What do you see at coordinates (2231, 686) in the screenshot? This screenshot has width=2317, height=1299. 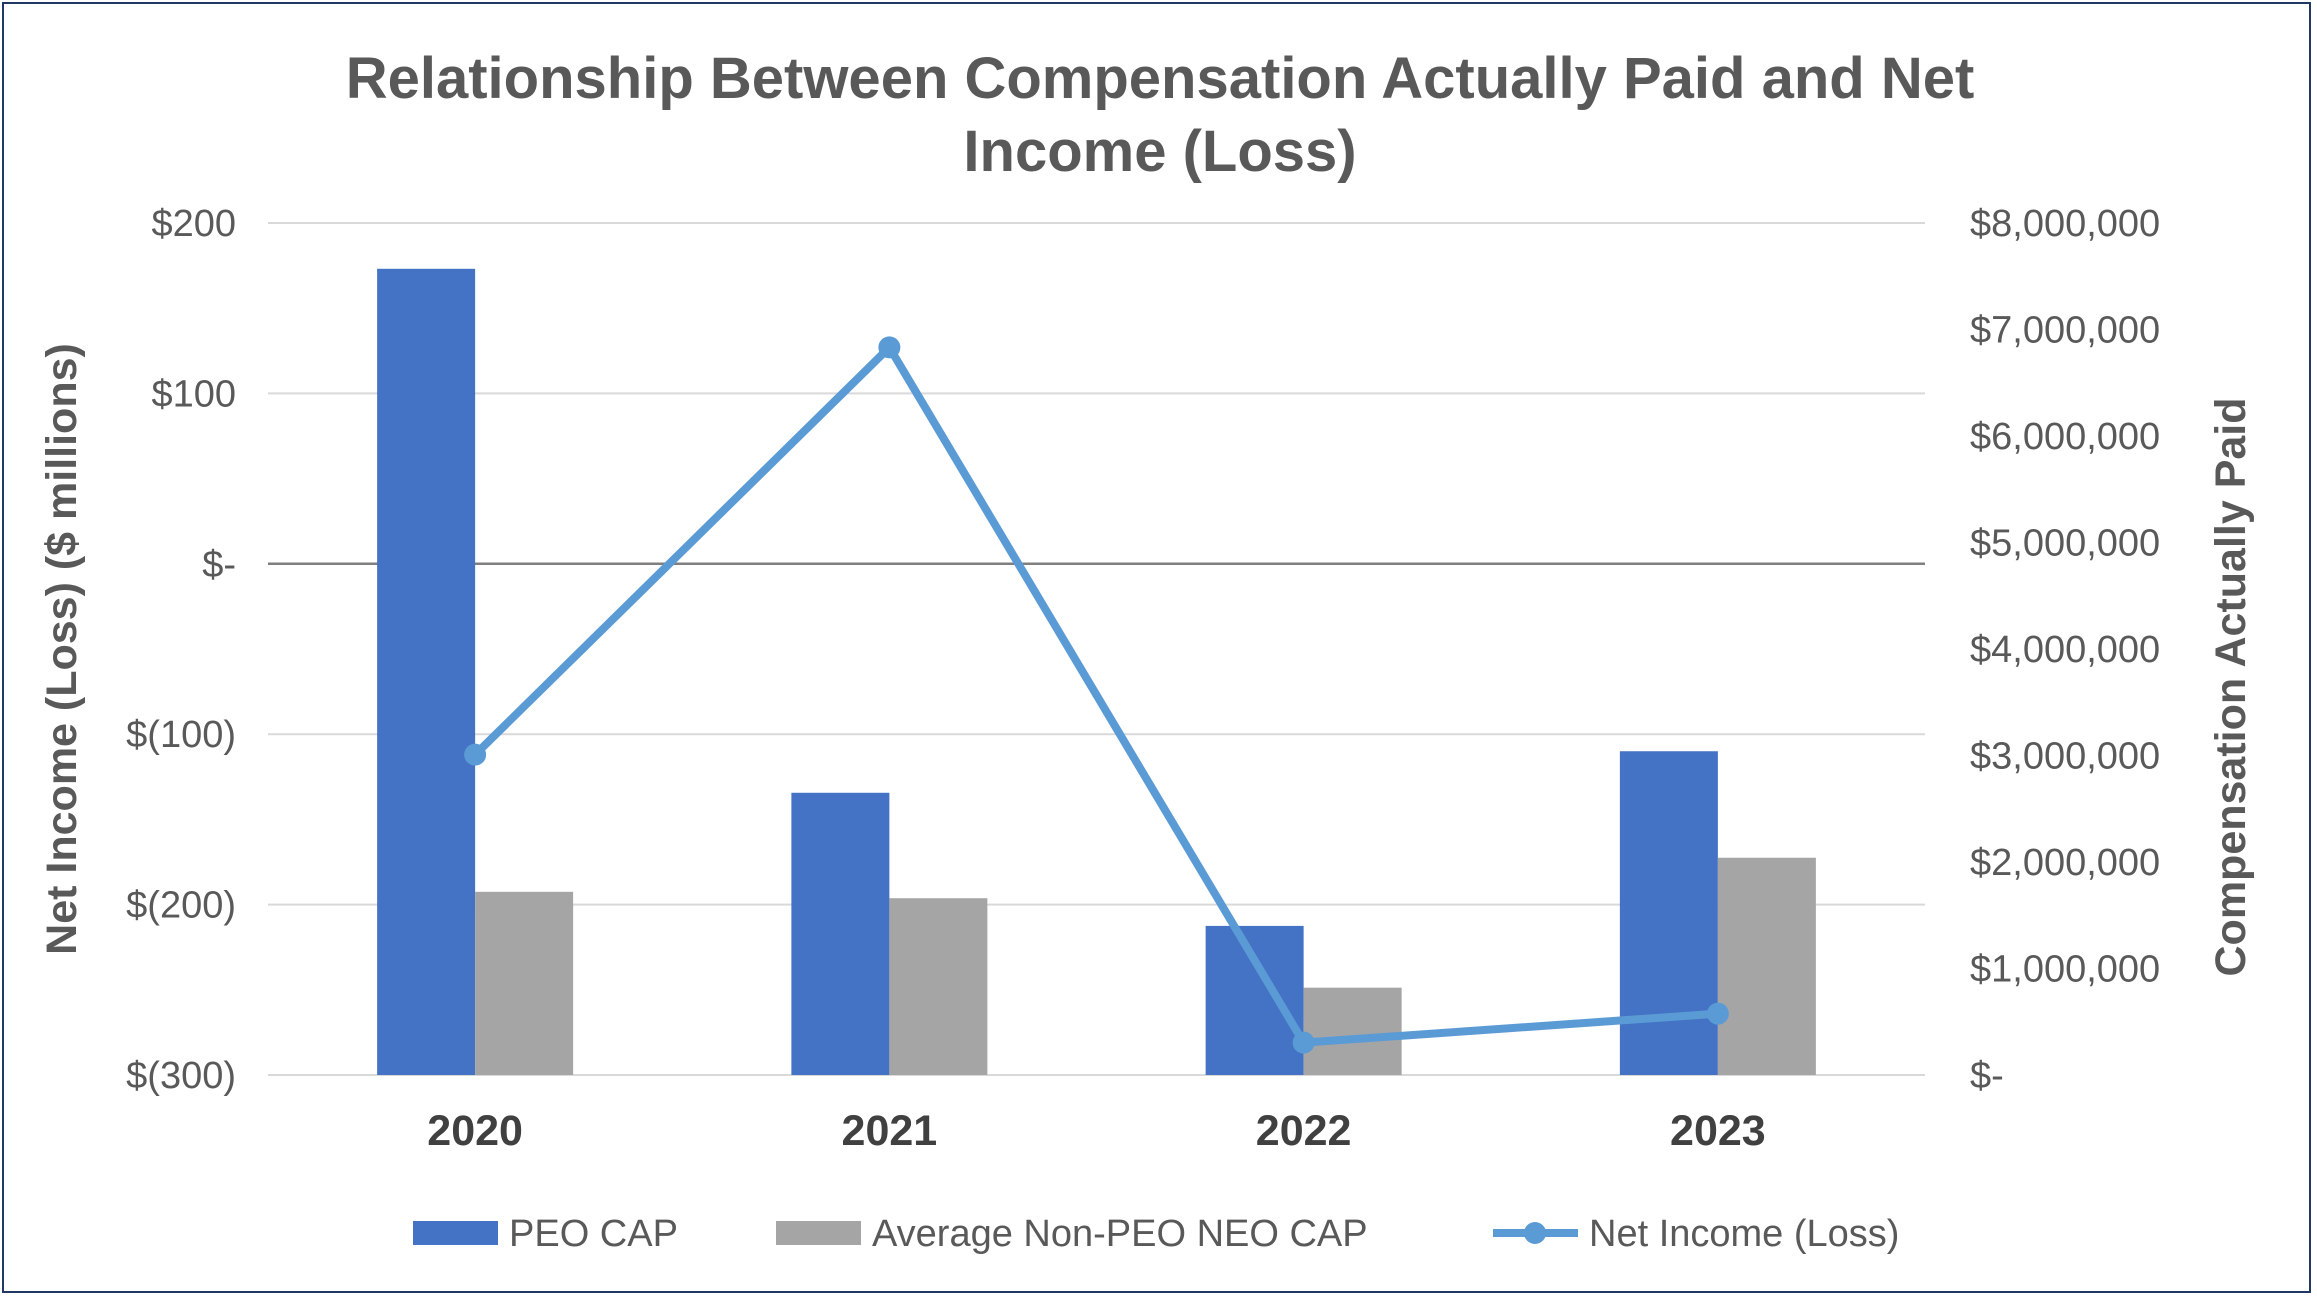 I see `right-axis-title: Compensation Actually Paid` at bounding box center [2231, 686].